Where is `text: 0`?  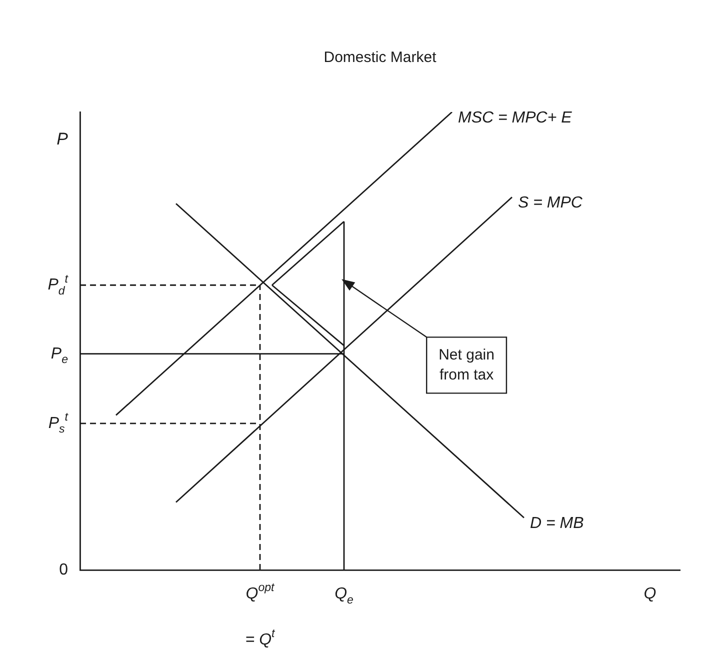
text: 0 is located at coordinates (63, 569).